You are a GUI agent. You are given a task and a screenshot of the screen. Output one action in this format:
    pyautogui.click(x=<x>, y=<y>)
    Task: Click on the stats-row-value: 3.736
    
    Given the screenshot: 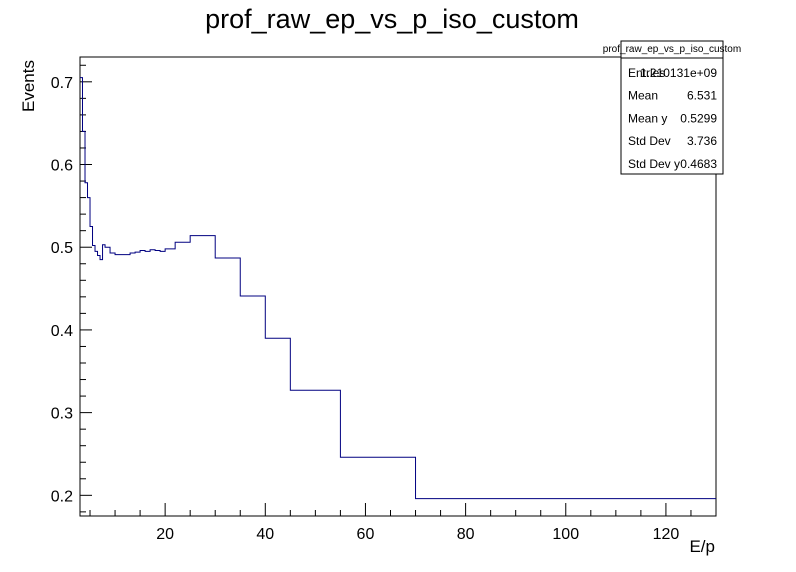 What is the action you would take?
    pyautogui.click(x=702, y=141)
    